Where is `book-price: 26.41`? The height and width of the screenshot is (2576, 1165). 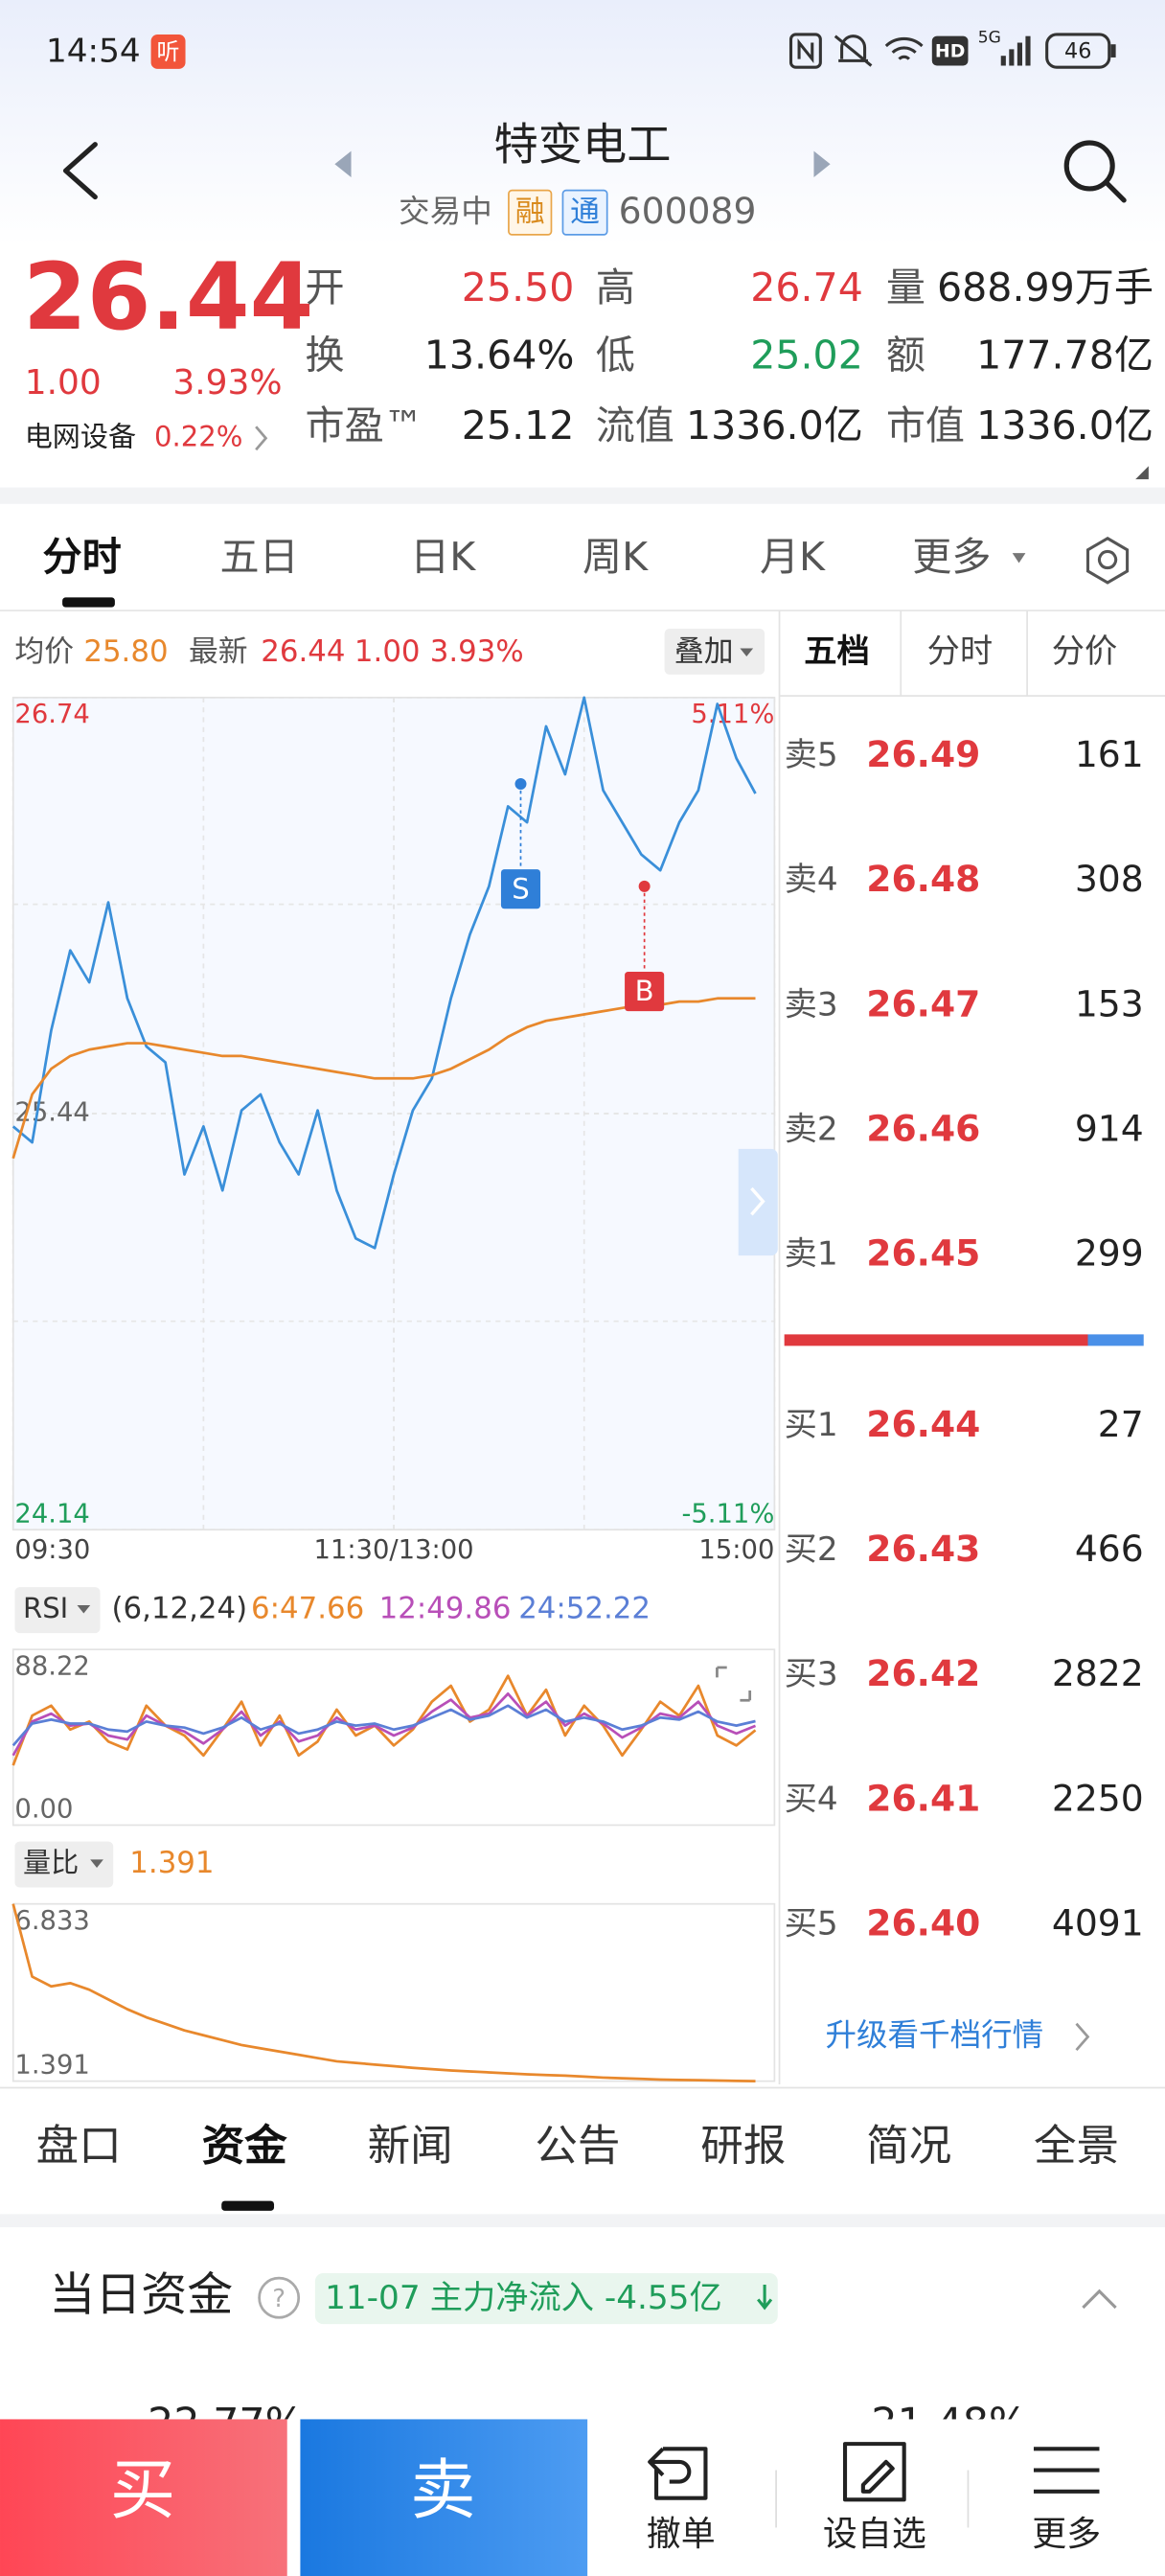
book-price: 26.41 is located at coordinates (923, 1798).